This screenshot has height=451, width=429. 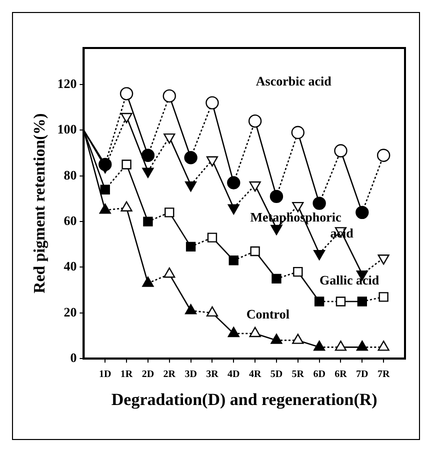 I want to click on x-tick-label: 4R, so click(x=255, y=374).